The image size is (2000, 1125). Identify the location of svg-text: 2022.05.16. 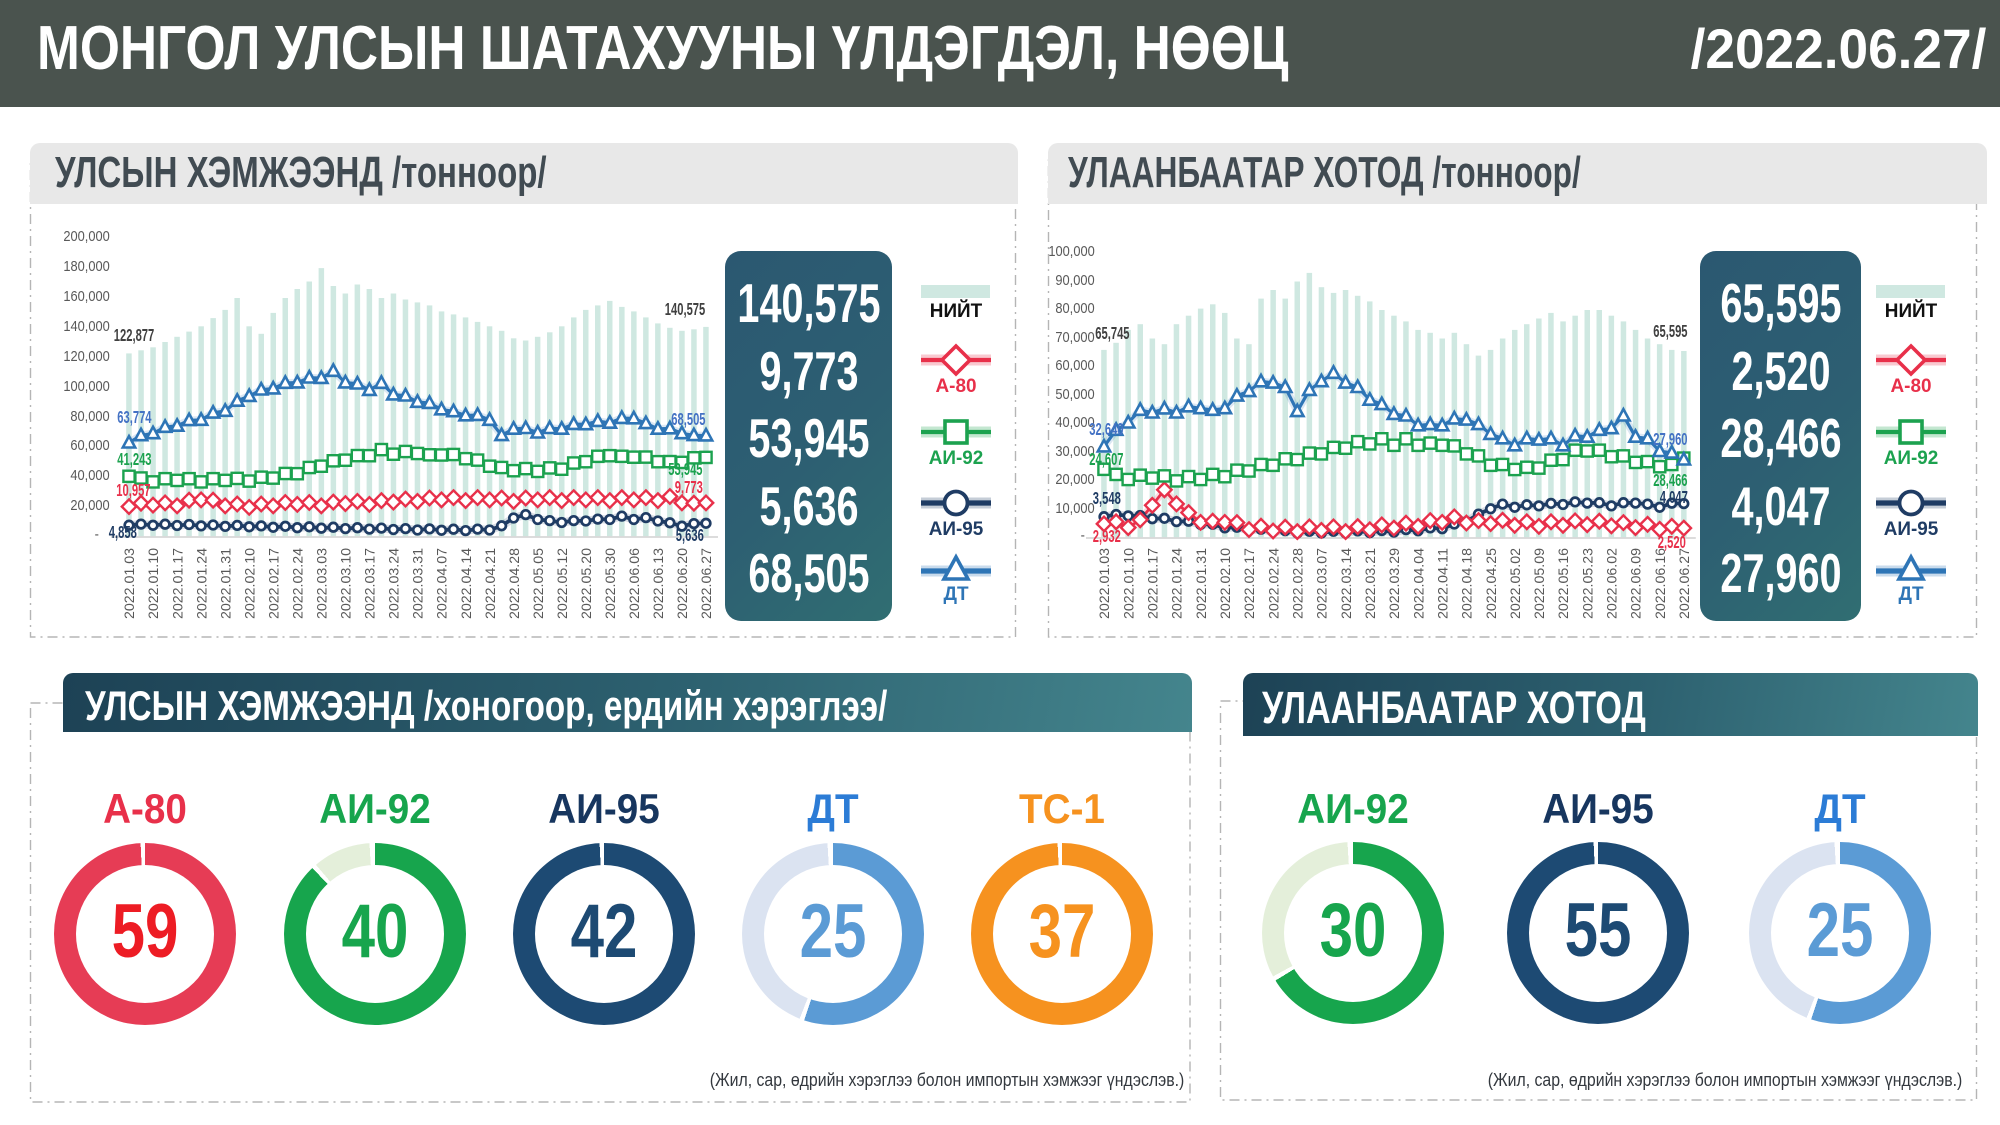
(1563, 583).